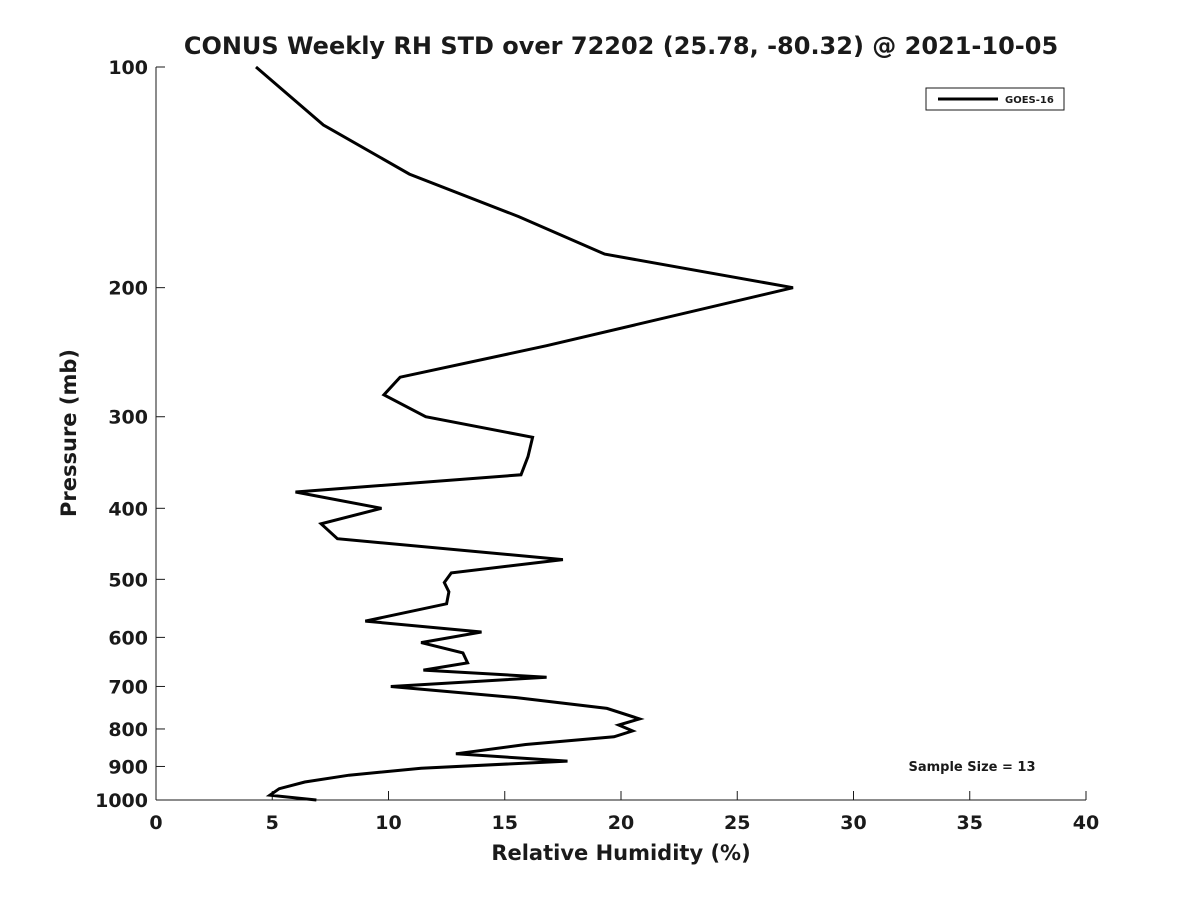 The width and height of the screenshot is (1200, 900). I want to click on x-axis-label: Relative Humidity (%), so click(620, 853).